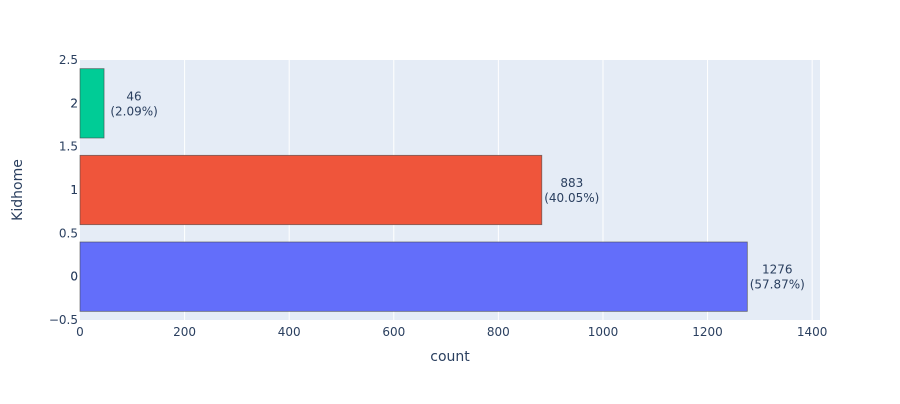 This screenshot has width=900, height=404. Describe the element at coordinates (571, 183) in the screenshot. I see `bar-value-label: 883` at that location.